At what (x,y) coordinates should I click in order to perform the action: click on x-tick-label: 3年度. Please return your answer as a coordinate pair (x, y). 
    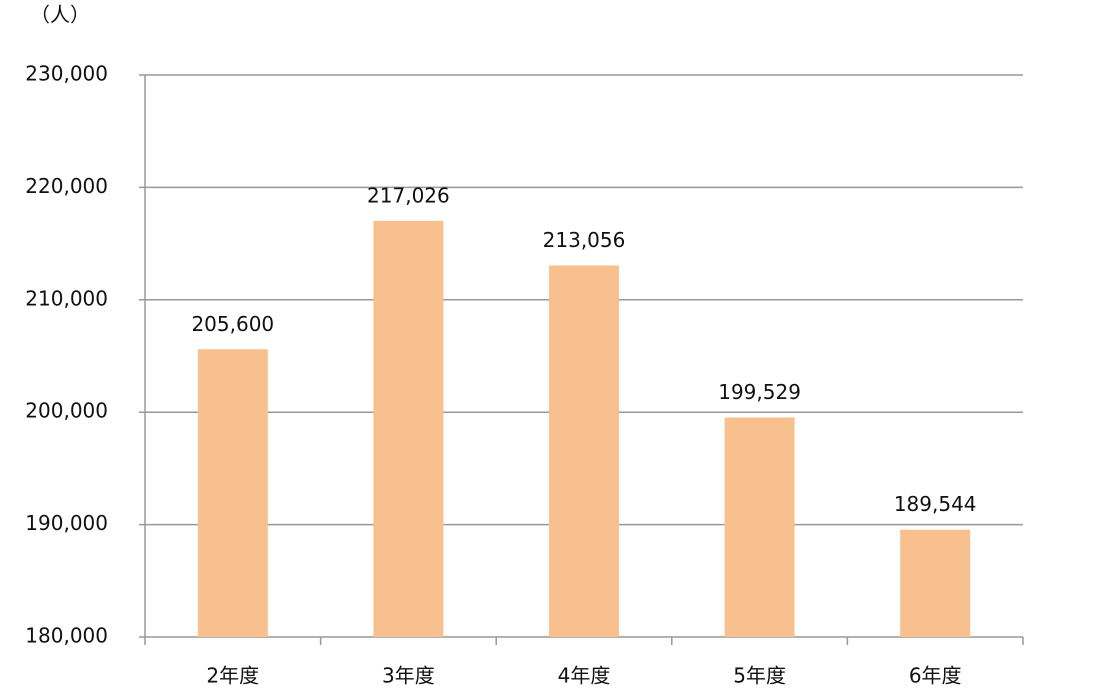
    Looking at the image, I should click on (408, 676).